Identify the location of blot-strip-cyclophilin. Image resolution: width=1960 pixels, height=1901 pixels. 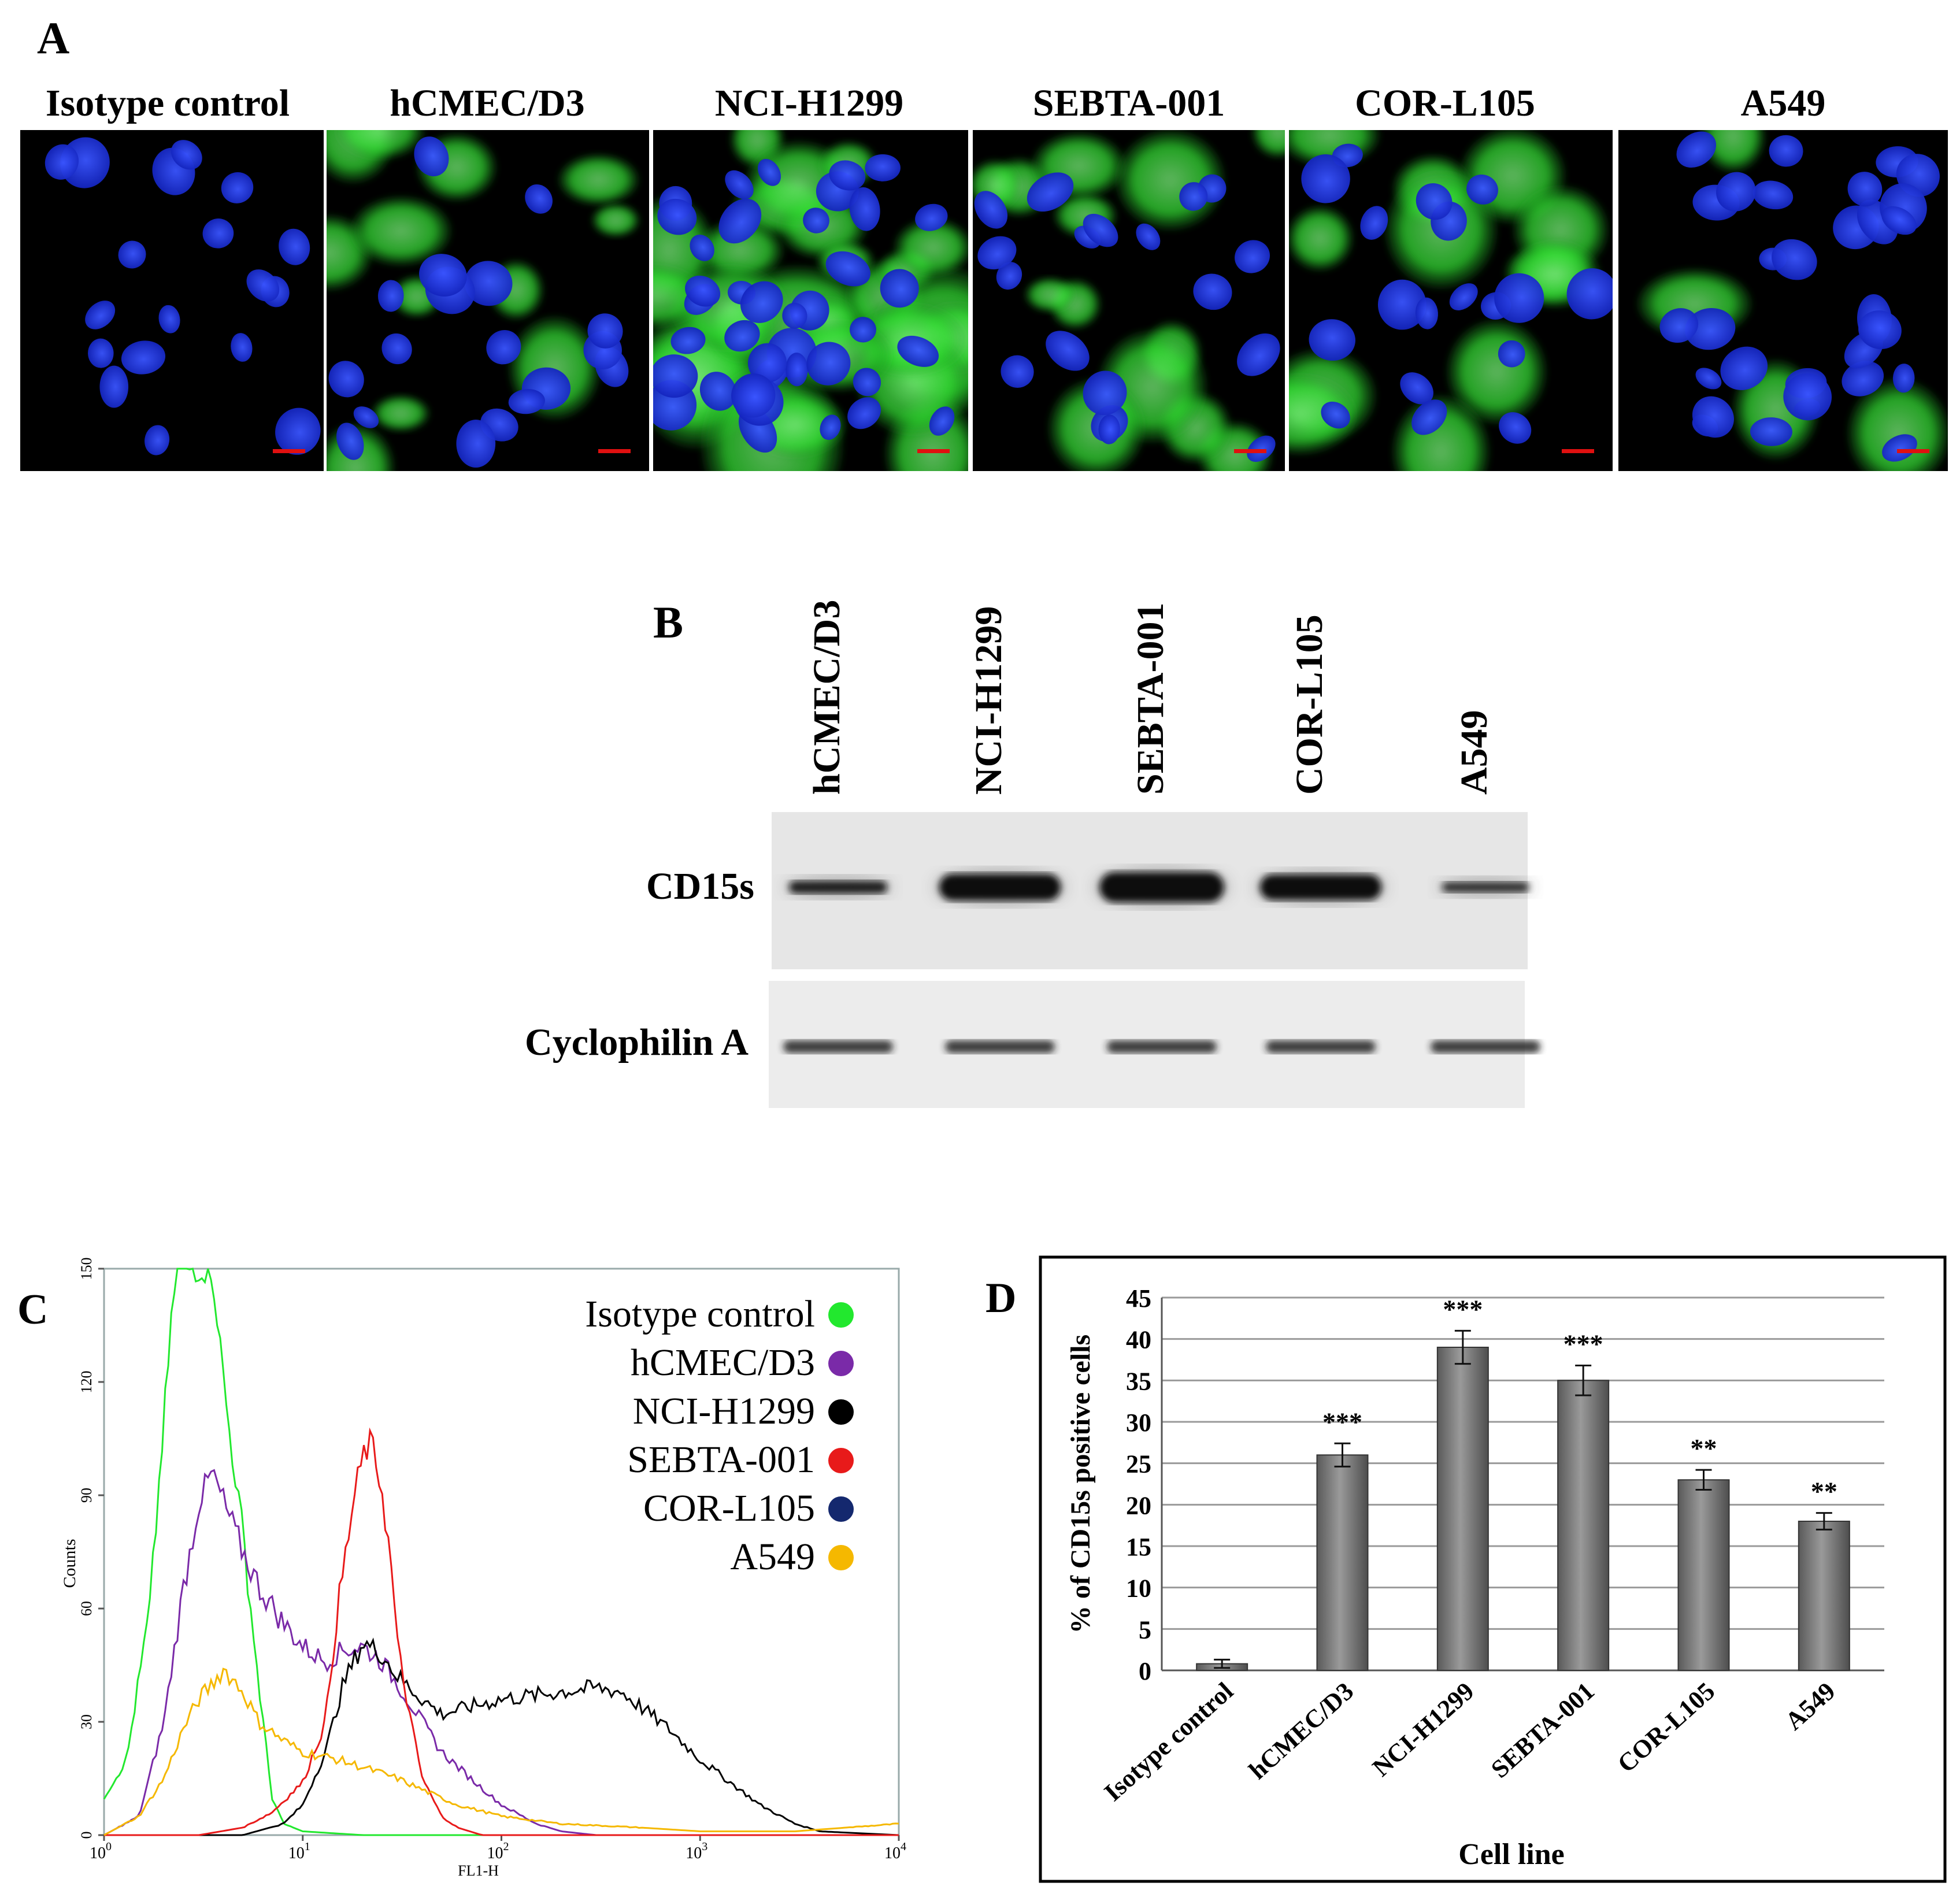
(1154, 1044).